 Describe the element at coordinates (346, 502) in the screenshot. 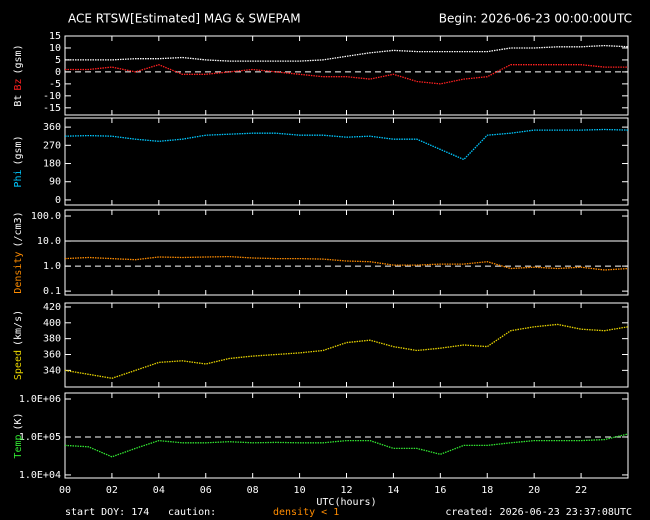

I see `x-axis-label: UTC(hours)` at that location.